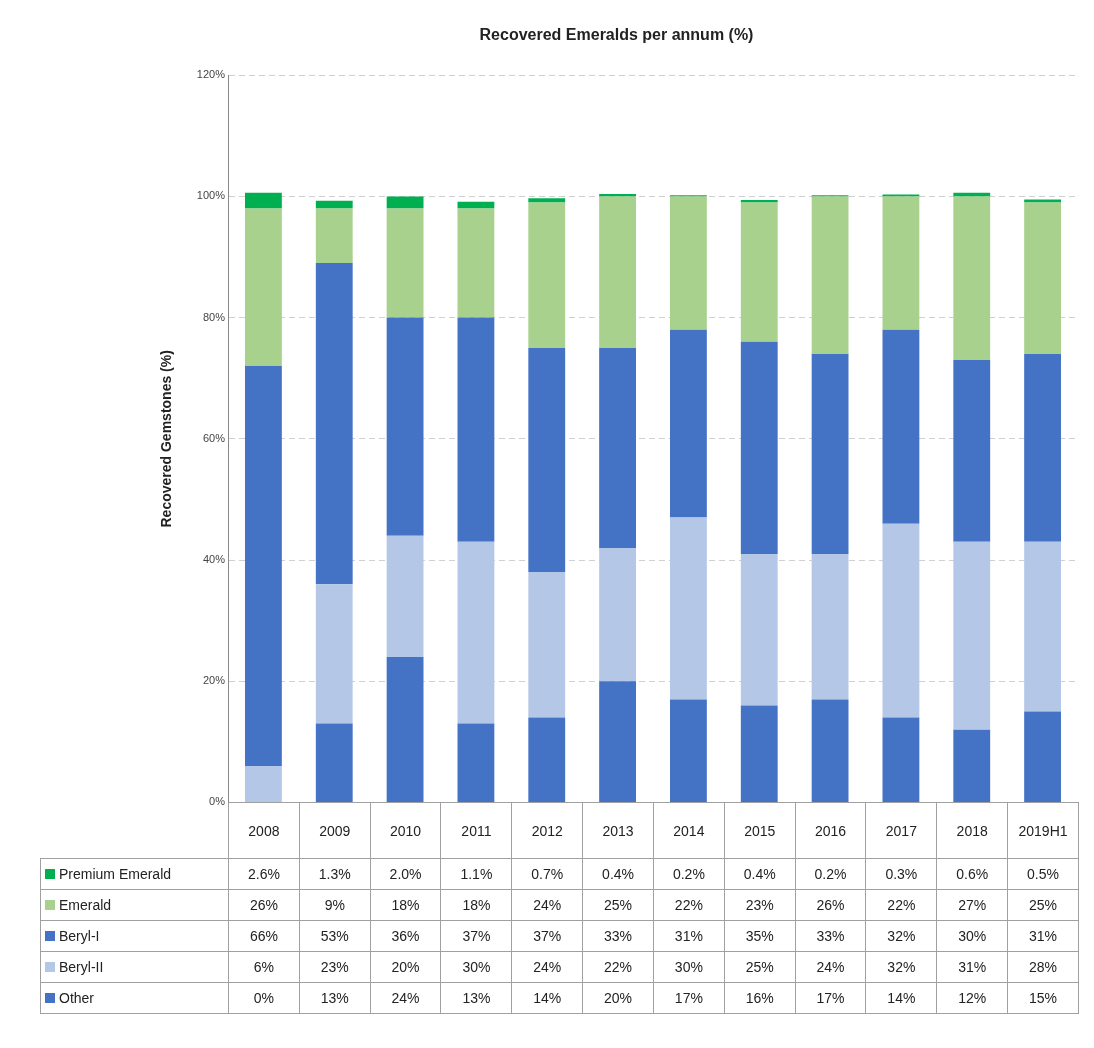 The image size is (1094, 1048). Describe the element at coordinates (972, 874) in the screenshot. I see `data-label: 0.6%` at that location.